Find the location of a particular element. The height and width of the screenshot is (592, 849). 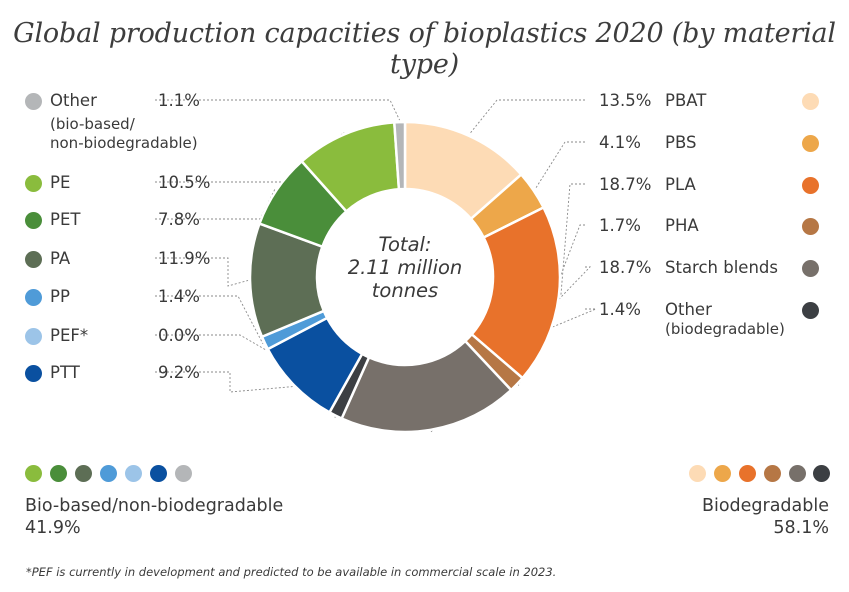

legend-sublabel-other-biobased-2: non-biodegradable) is located at coordinates (124, 143).